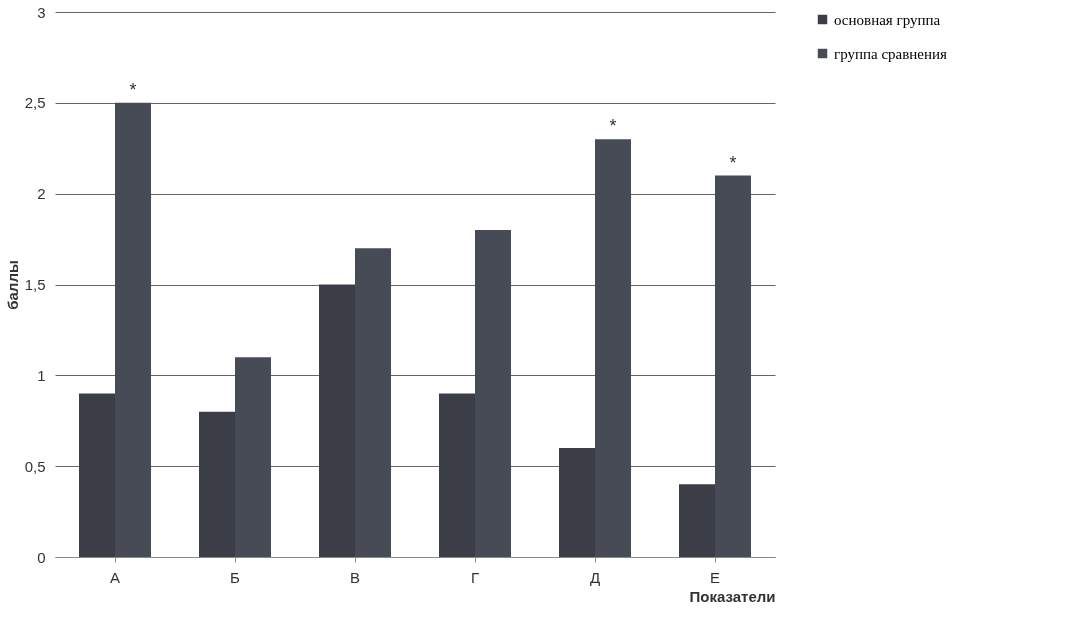  I want to click on x-tick-label: Д, so click(595, 577).